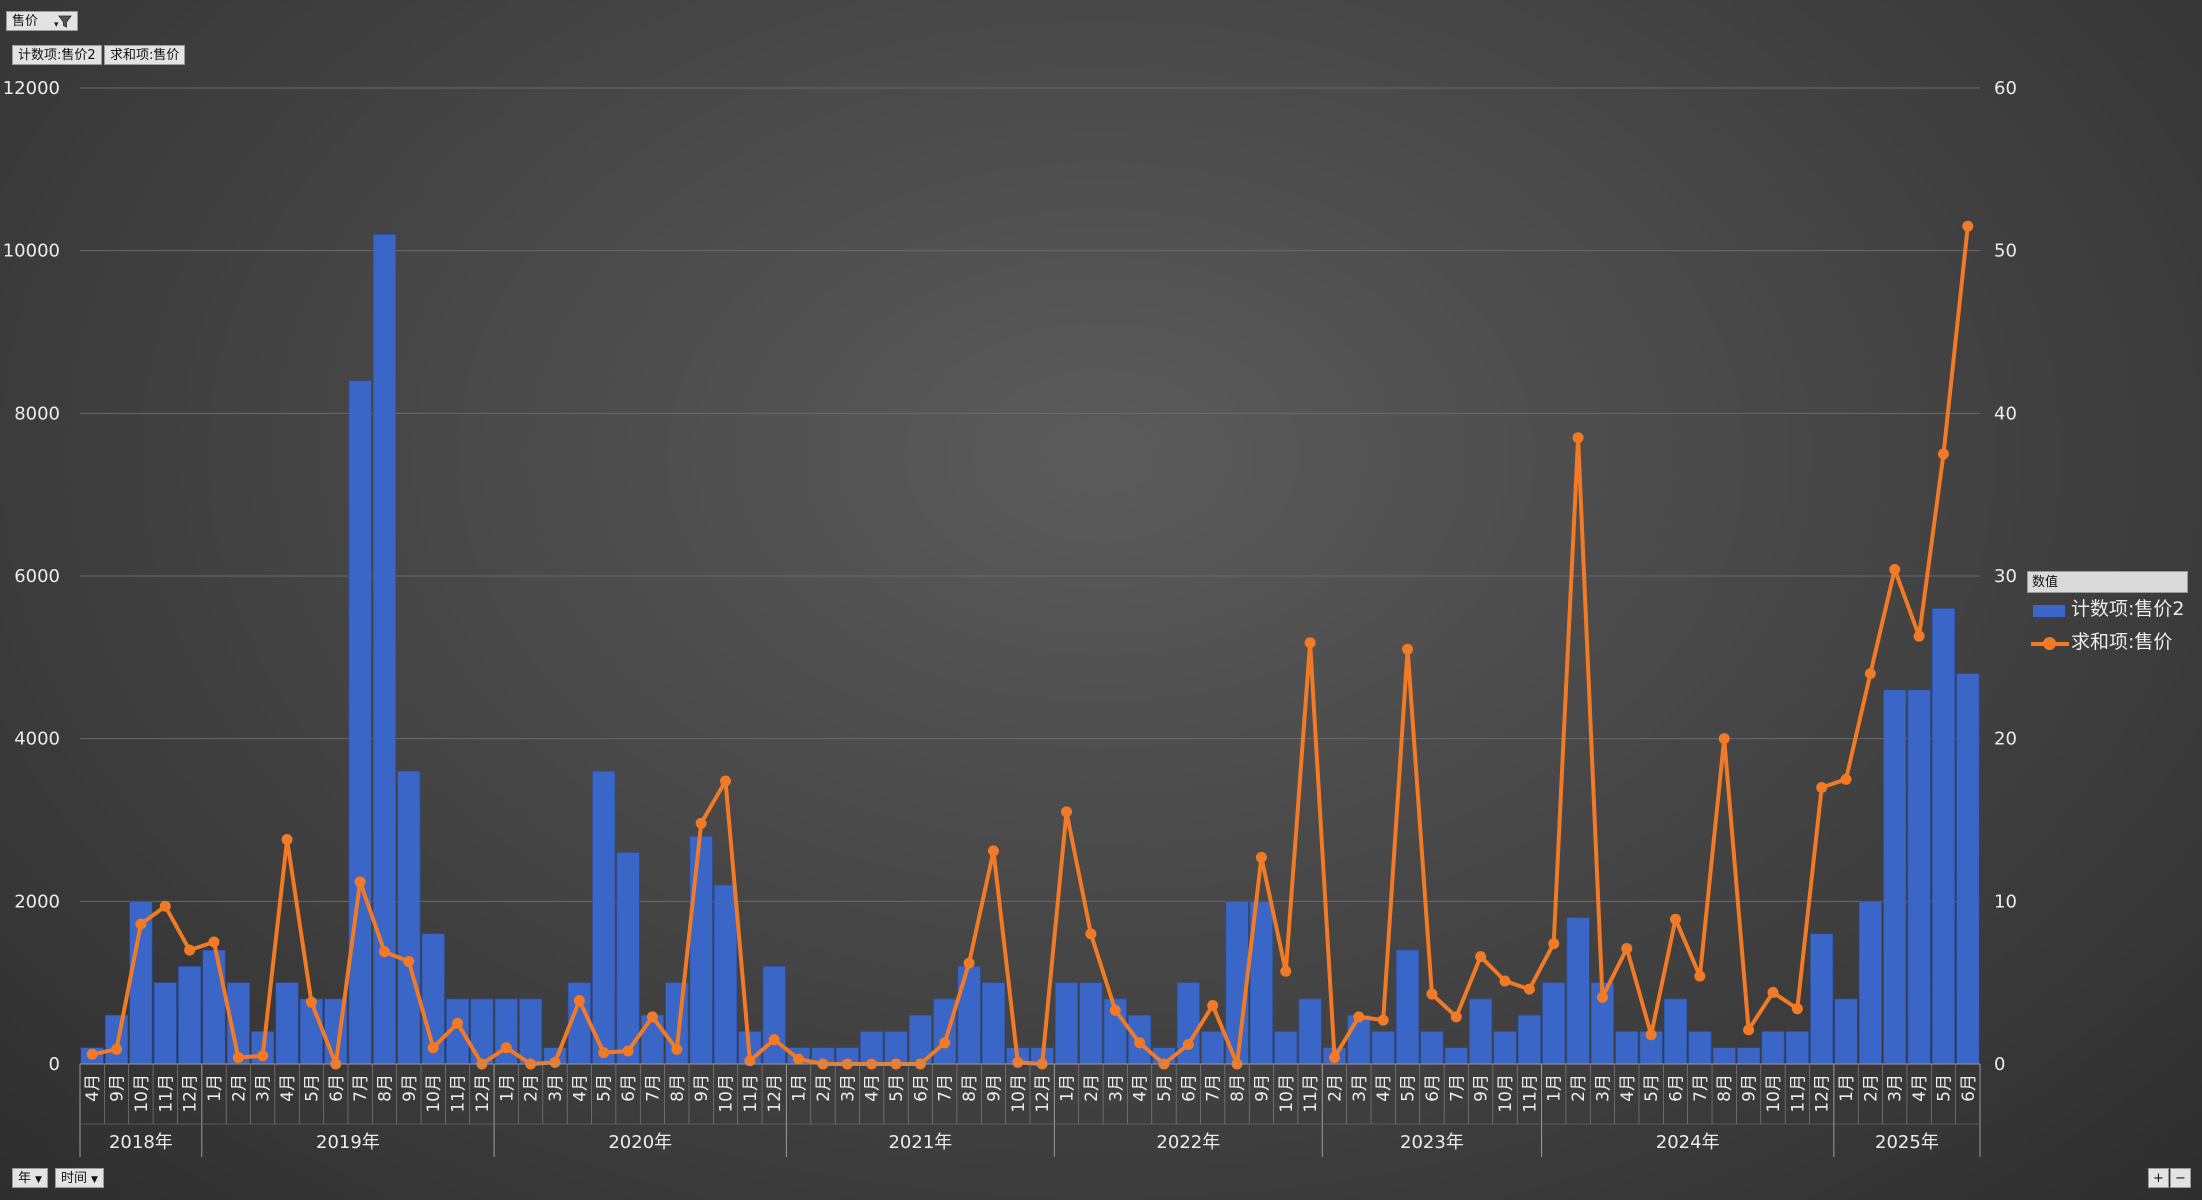  What do you see at coordinates (702, 1088) in the screenshot?
I see `month-label: 9月` at bounding box center [702, 1088].